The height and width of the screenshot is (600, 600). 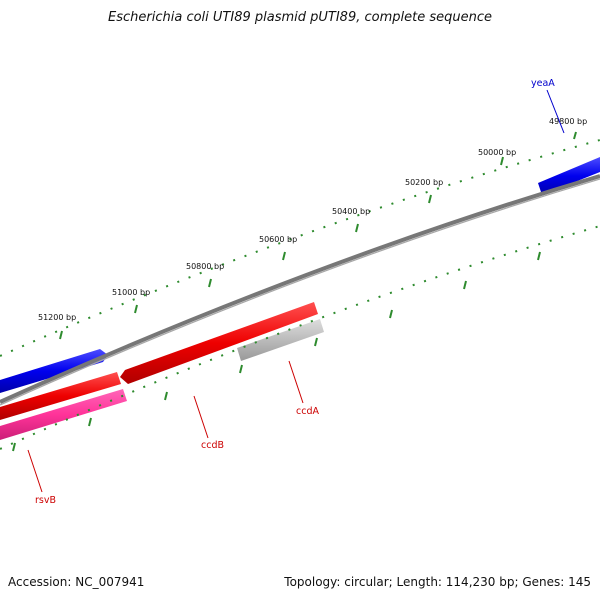 I want to click on leader-line-rsvB, so click(x=35, y=471).